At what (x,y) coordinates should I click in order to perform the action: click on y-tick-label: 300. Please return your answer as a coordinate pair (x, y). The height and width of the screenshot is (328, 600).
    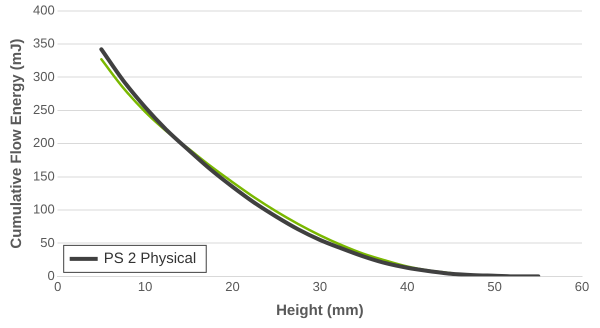
    Looking at the image, I should click on (43, 76).